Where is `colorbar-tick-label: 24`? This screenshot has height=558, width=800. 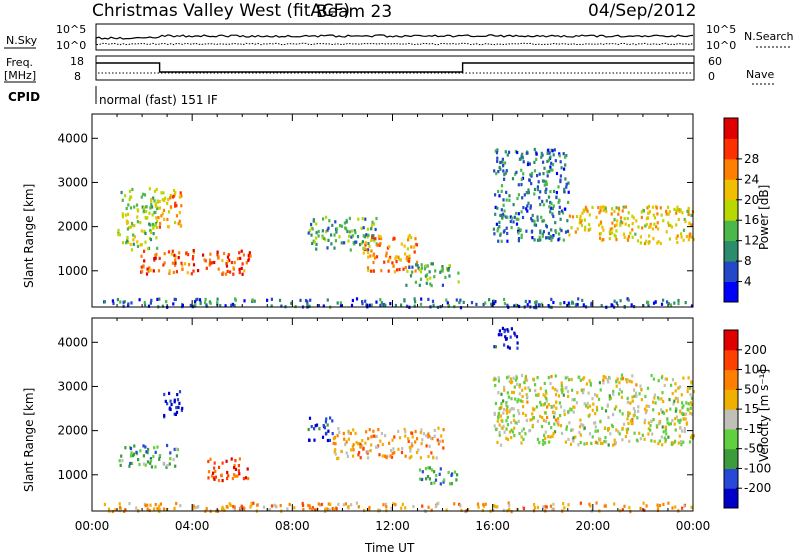 colorbar-tick-label: 24 is located at coordinates (751, 179).